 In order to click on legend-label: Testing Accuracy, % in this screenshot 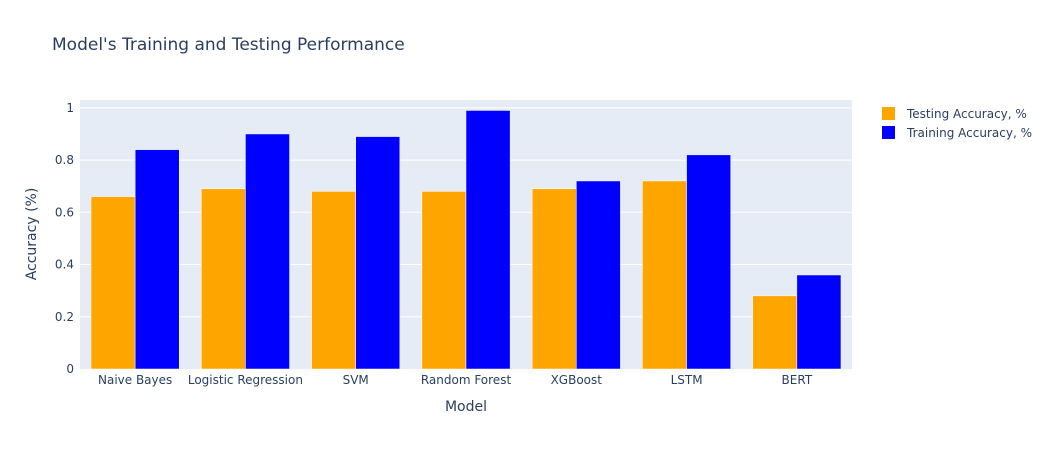, I will do `click(966, 114)`.